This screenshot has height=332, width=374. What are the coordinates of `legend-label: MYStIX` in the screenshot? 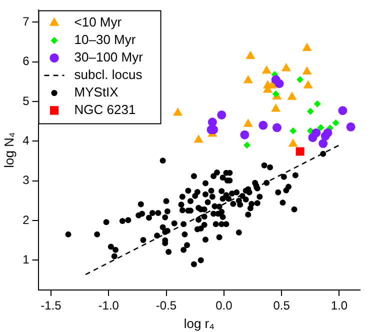 It's located at (96, 92).